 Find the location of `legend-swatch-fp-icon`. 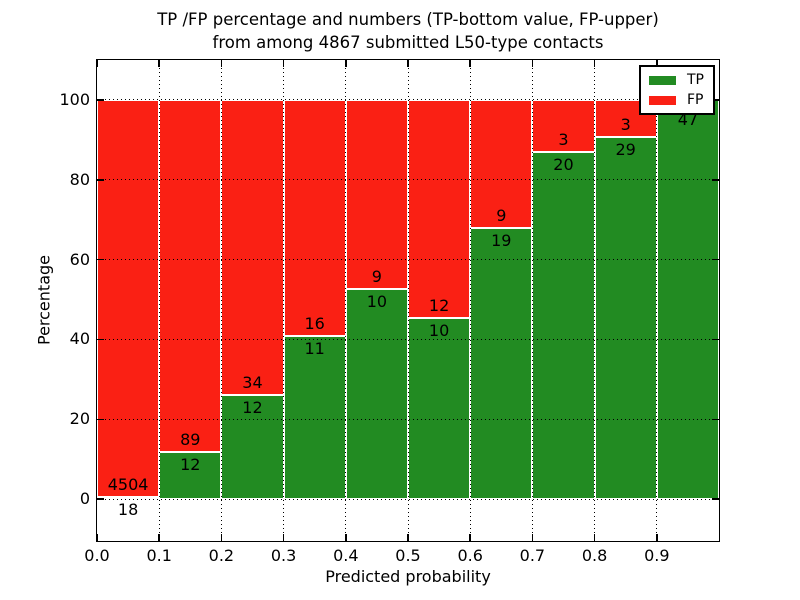

legend-swatch-fp-icon is located at coordinates (662, 100).